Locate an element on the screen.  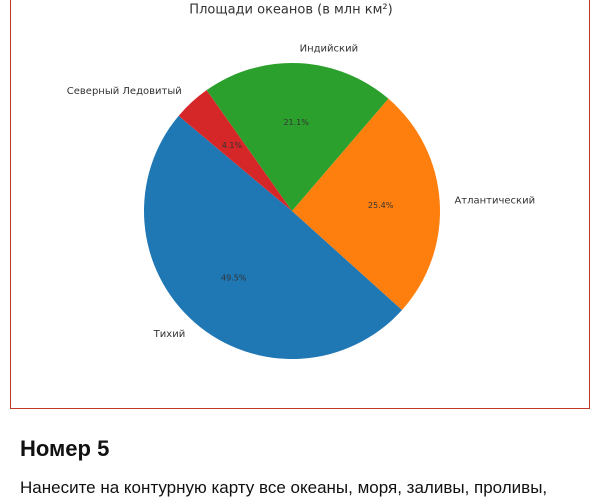
value-label: 21.1% is located at coordinates (296, 122).